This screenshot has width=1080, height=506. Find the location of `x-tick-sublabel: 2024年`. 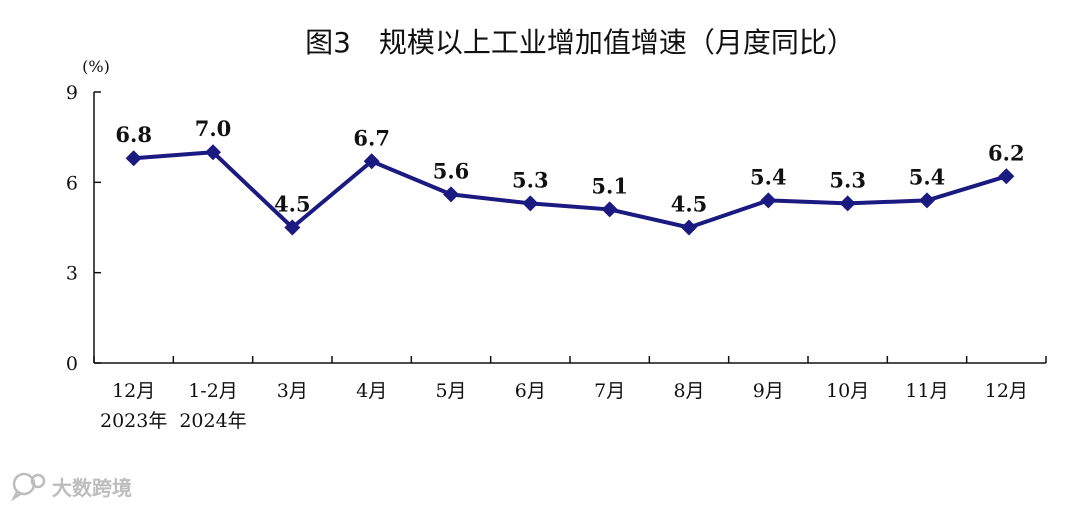

x-tick-sublabel: 2024年 is located at coordinates (212, 421).